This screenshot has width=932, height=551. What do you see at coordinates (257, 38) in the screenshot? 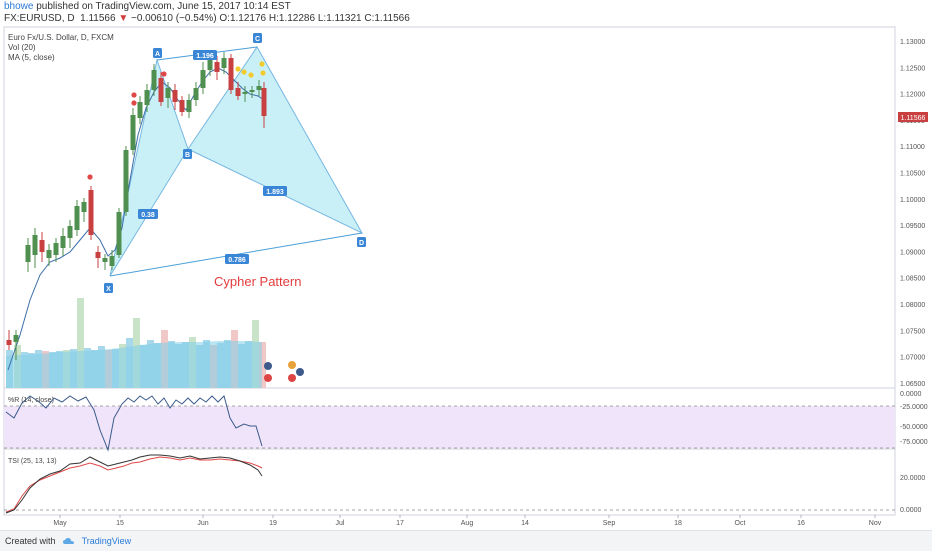
I see `pattern-point-c: C` at bounding box center [257, 38].